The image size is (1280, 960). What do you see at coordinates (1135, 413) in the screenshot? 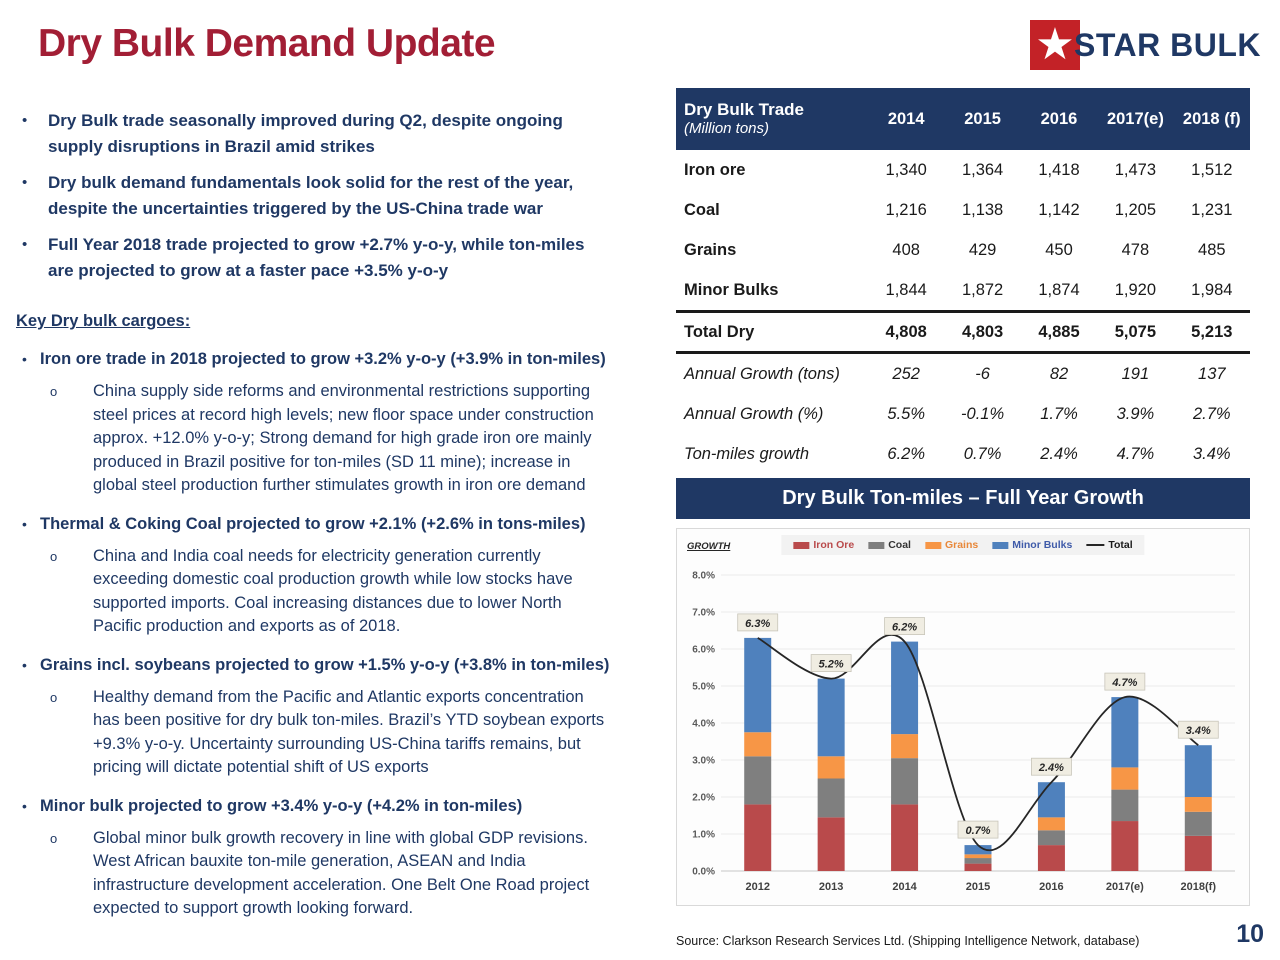
I see `cell-value: 3.9%` at bounding box center [1135, 413].